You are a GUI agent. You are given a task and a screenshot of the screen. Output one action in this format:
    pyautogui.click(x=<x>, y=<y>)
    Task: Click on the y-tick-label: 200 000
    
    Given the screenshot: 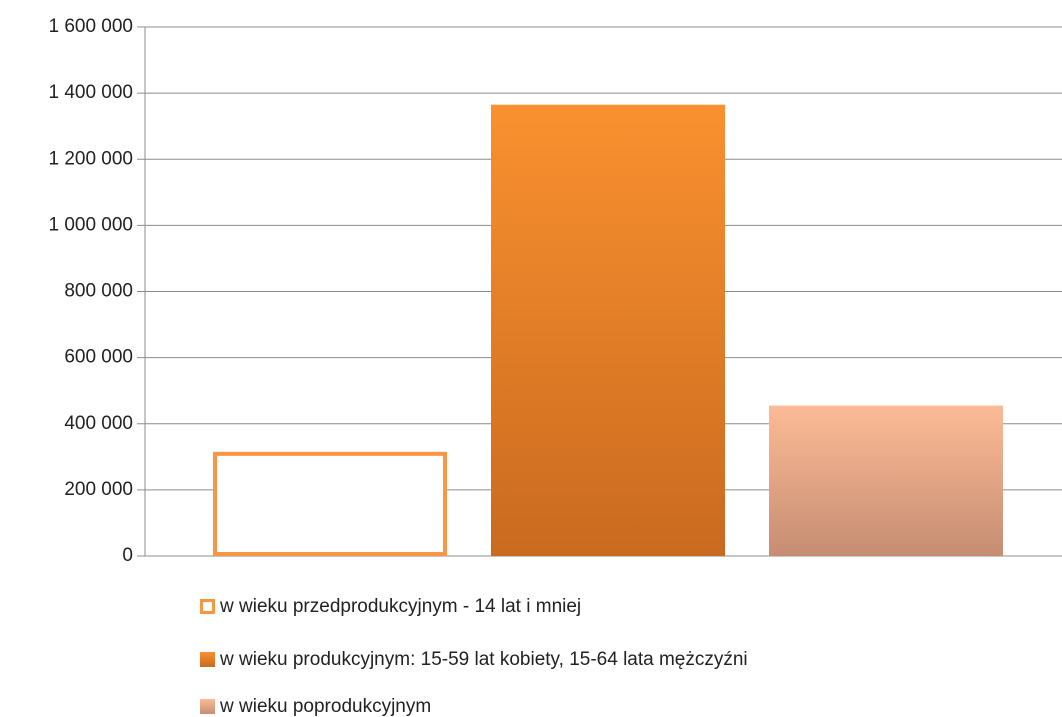 What is the action you would take?
    pyautogui.click(x=98, y=489)
    